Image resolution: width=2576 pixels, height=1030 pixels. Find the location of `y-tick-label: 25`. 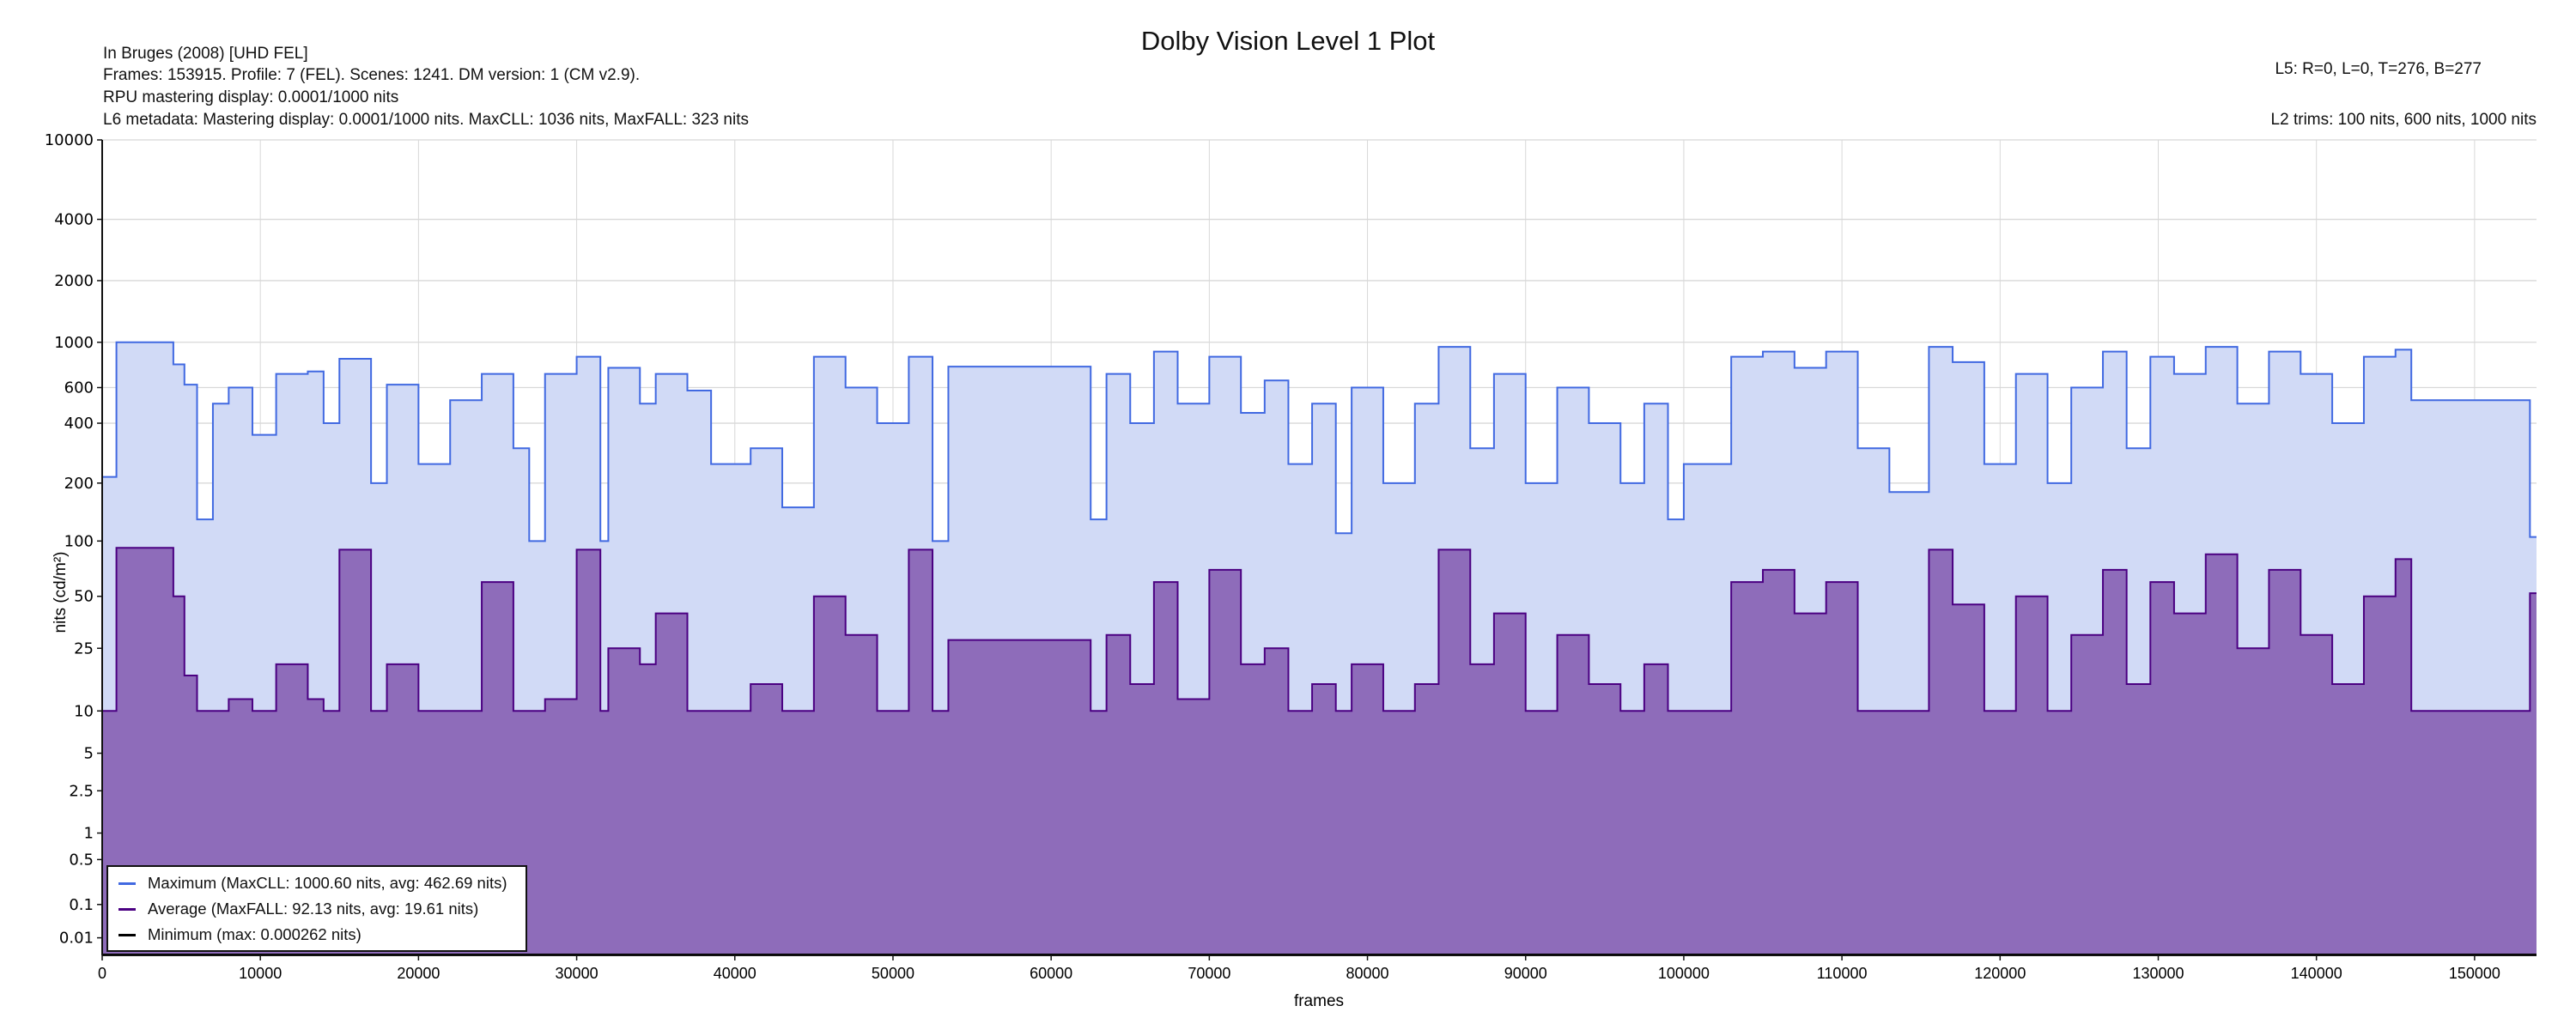

y-tick-label: 25 is located at coordinates (84, 648).